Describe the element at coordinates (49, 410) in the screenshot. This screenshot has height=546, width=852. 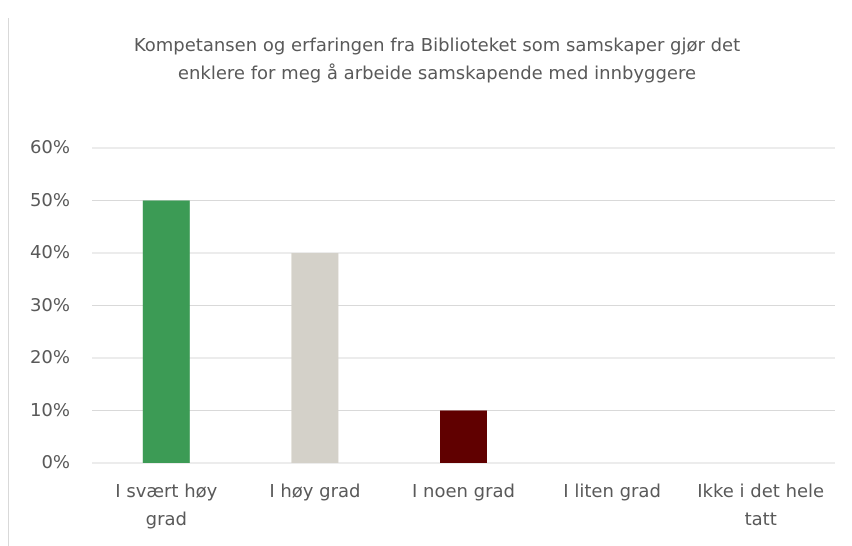
I see `y-tick-label: 10%` at that location.